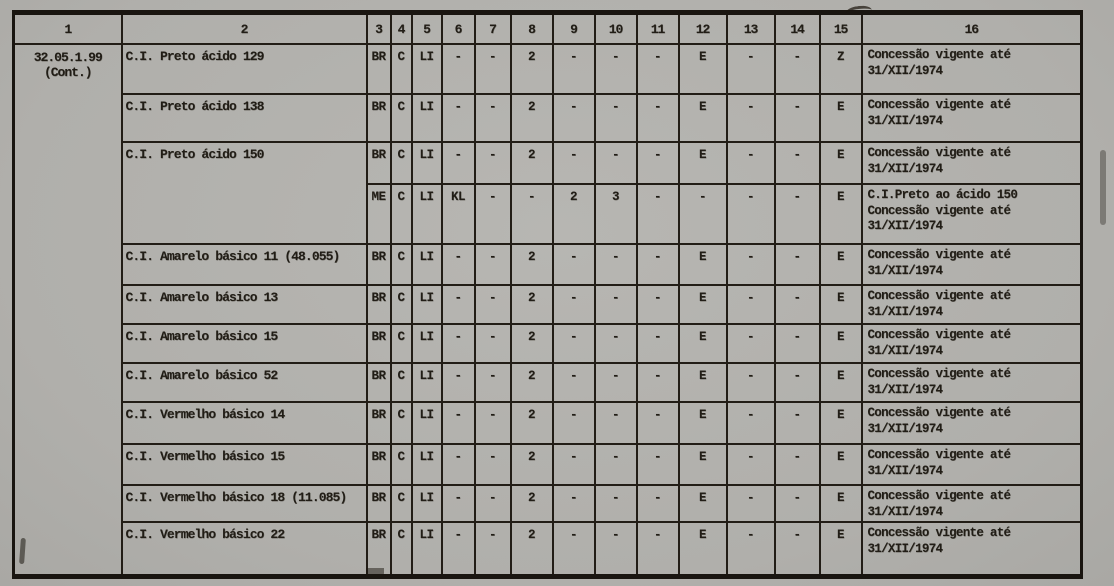 The image size is (1114, 586). What do you see at coordinates (244, 343) in the screenshot?
I see `dye-name-cell: C.I. Amarelo básico 15` at bounding box center [244, 343].